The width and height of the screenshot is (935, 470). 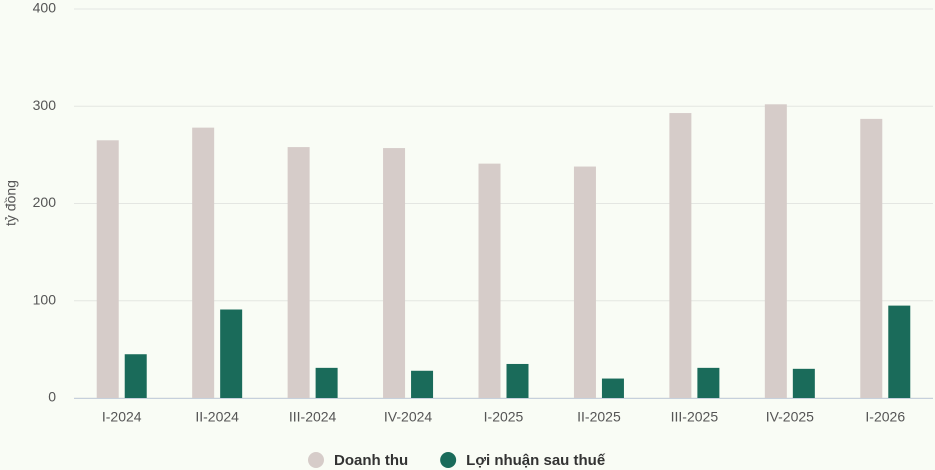 What do you see at coordinates (45, 299) in the screenshot?
I see `y-tick-label: 100` at bounding box center [45, 299].